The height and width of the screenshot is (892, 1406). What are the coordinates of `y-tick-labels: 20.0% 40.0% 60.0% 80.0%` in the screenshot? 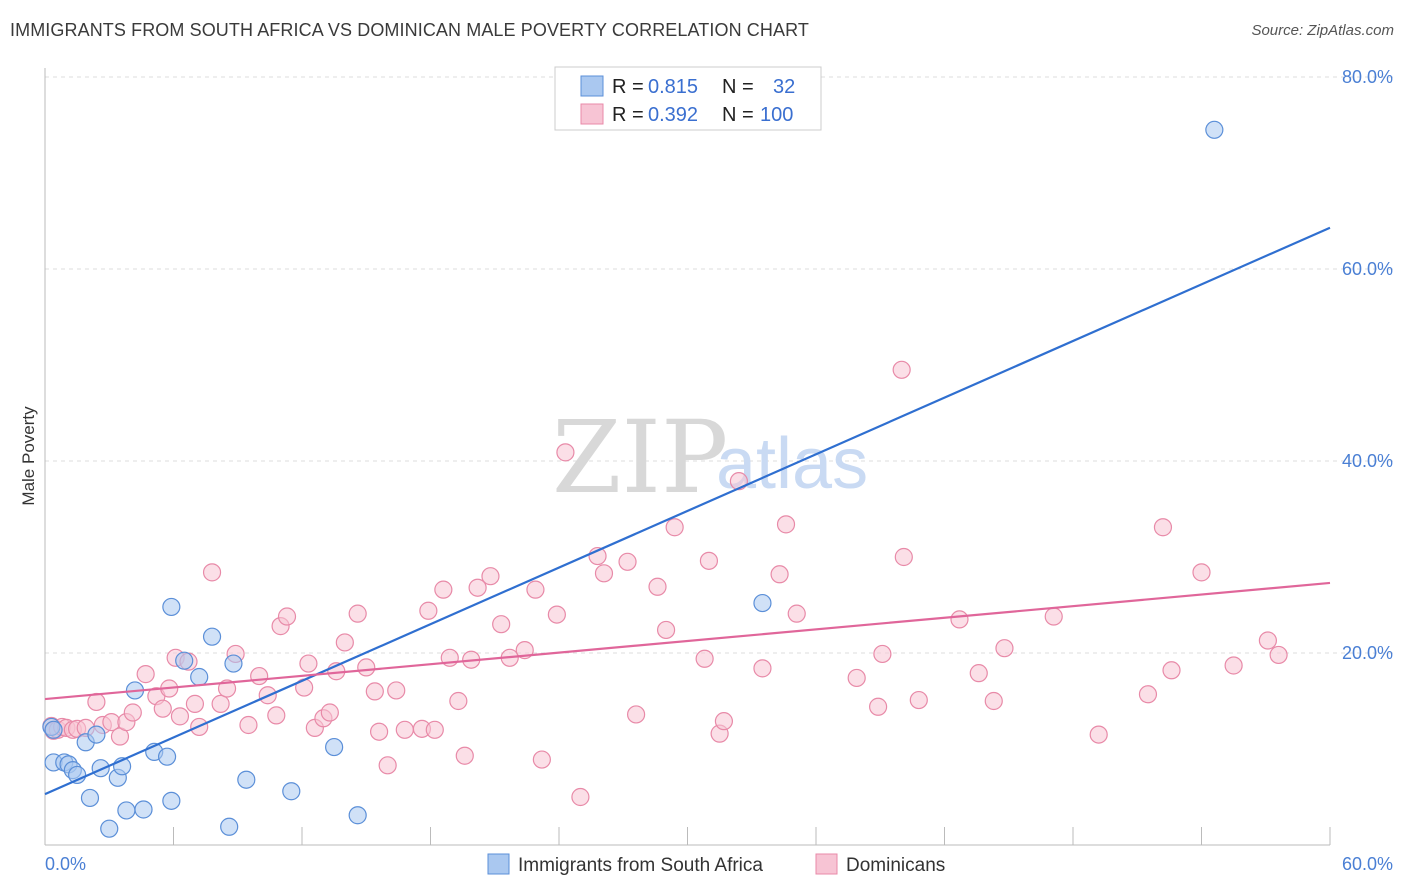 It's located at (1367, 365).